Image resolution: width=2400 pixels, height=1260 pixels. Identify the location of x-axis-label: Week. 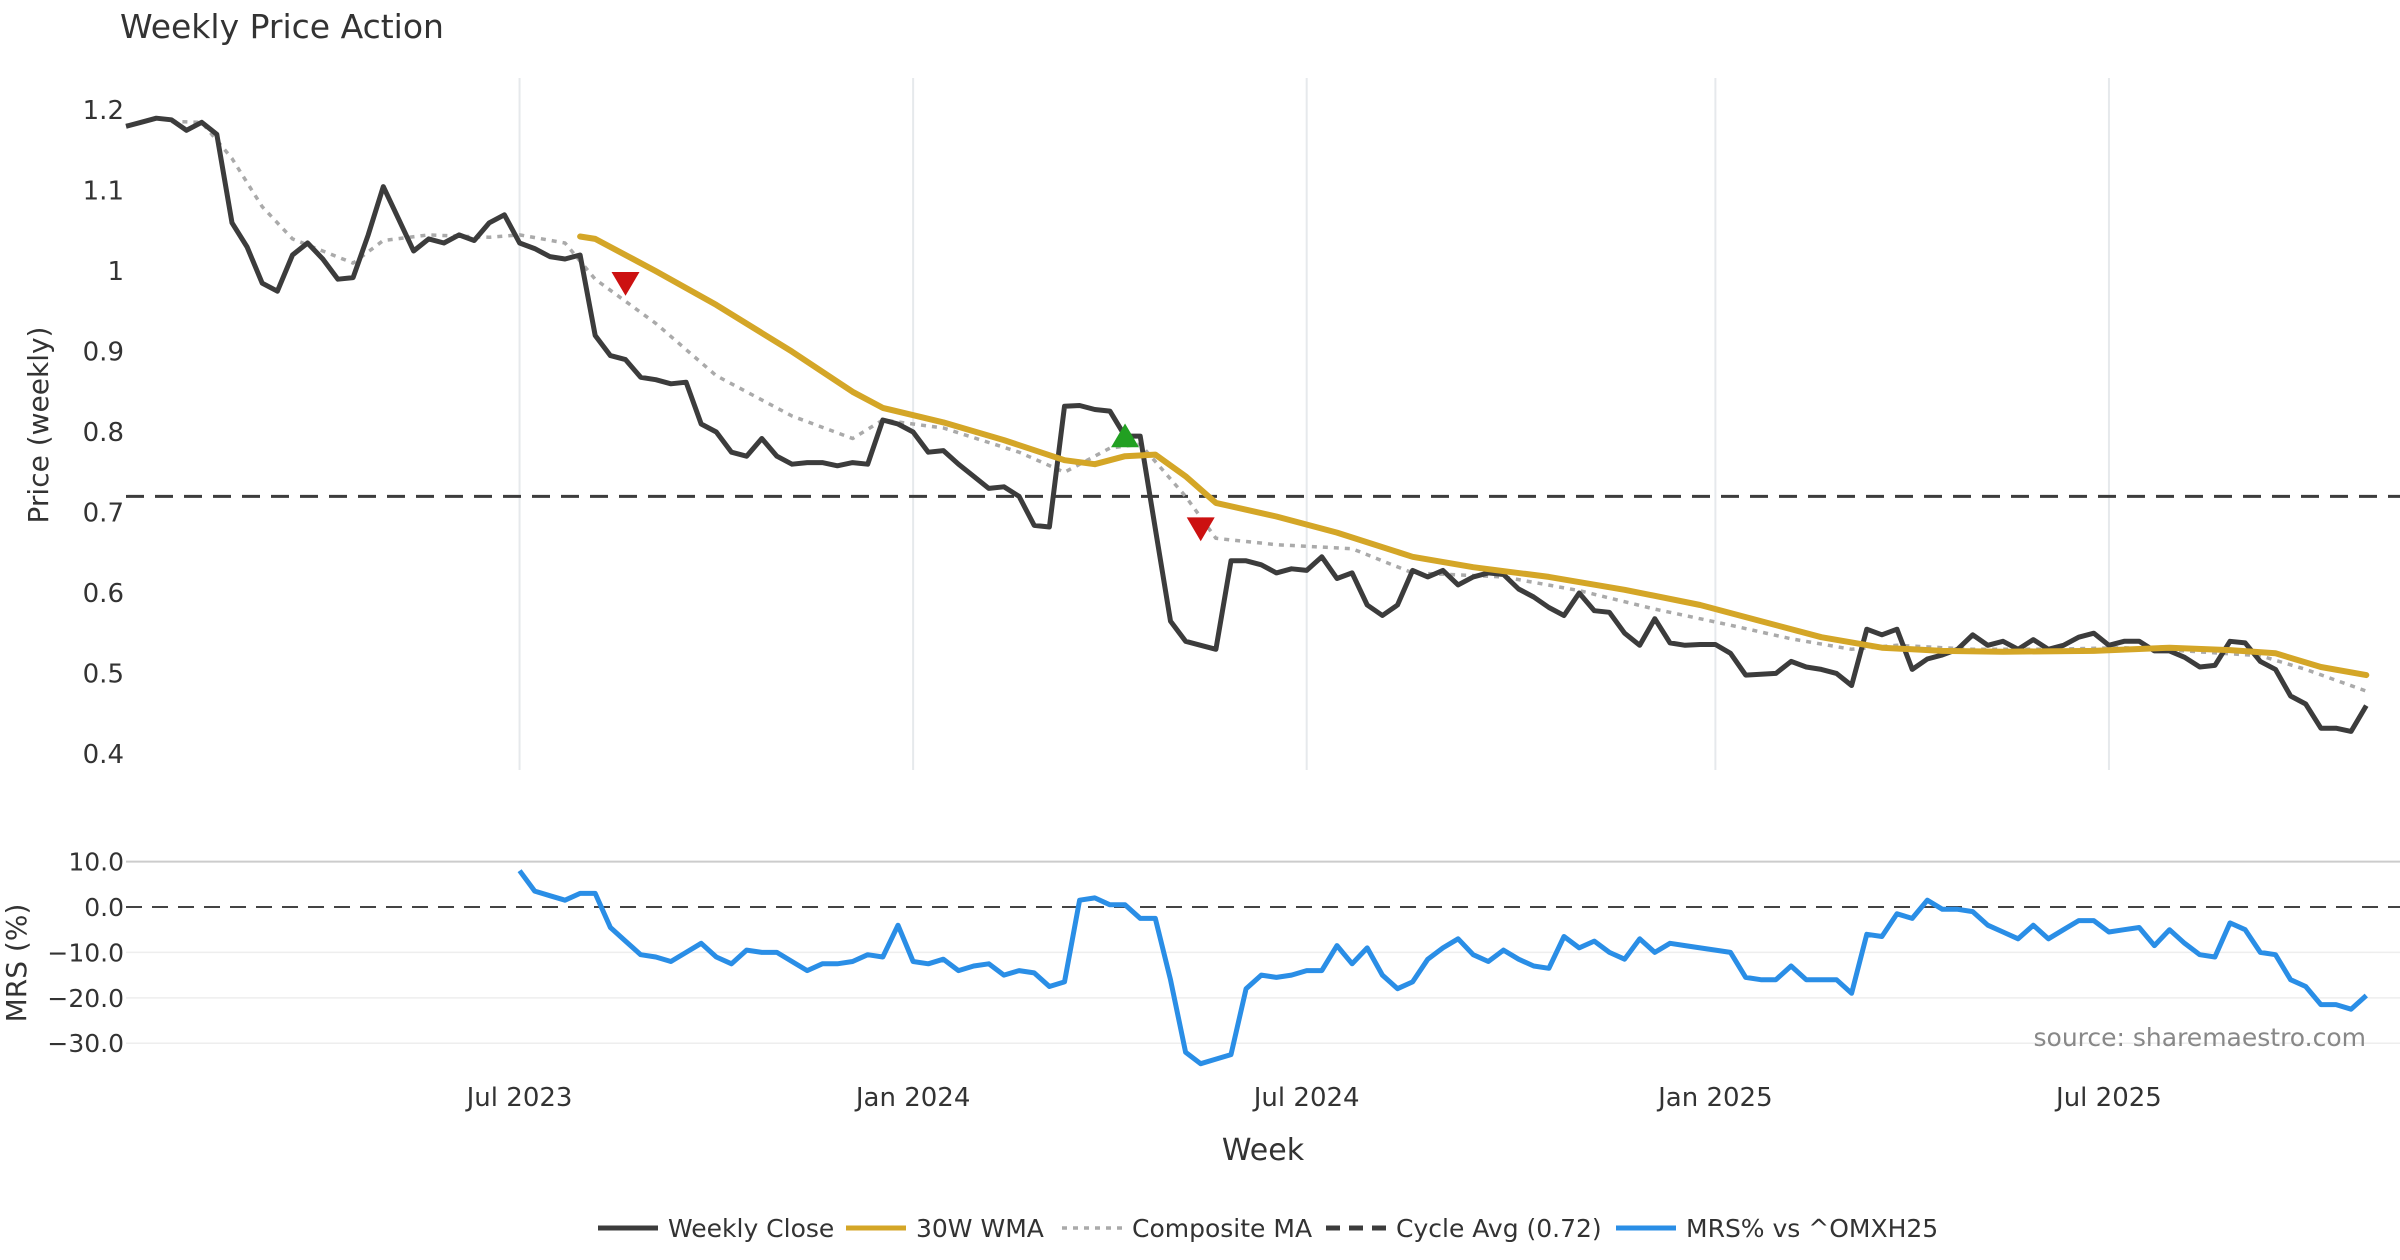
(1263, 1150).